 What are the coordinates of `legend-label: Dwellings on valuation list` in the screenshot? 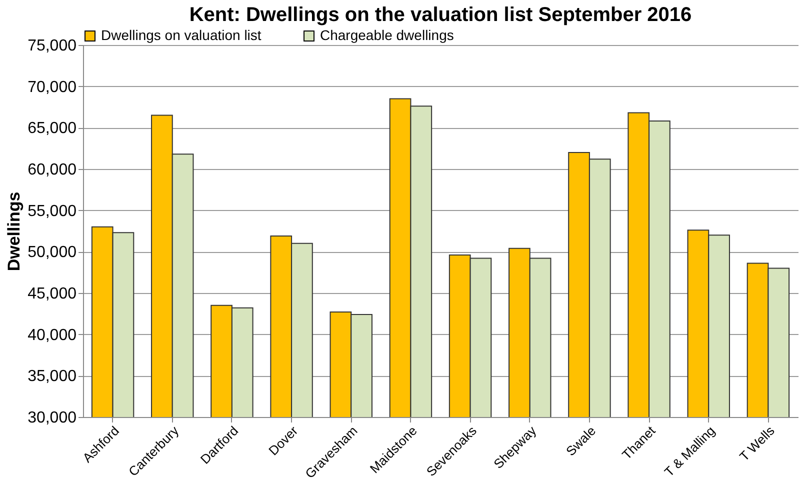 It's located at (181, 35).